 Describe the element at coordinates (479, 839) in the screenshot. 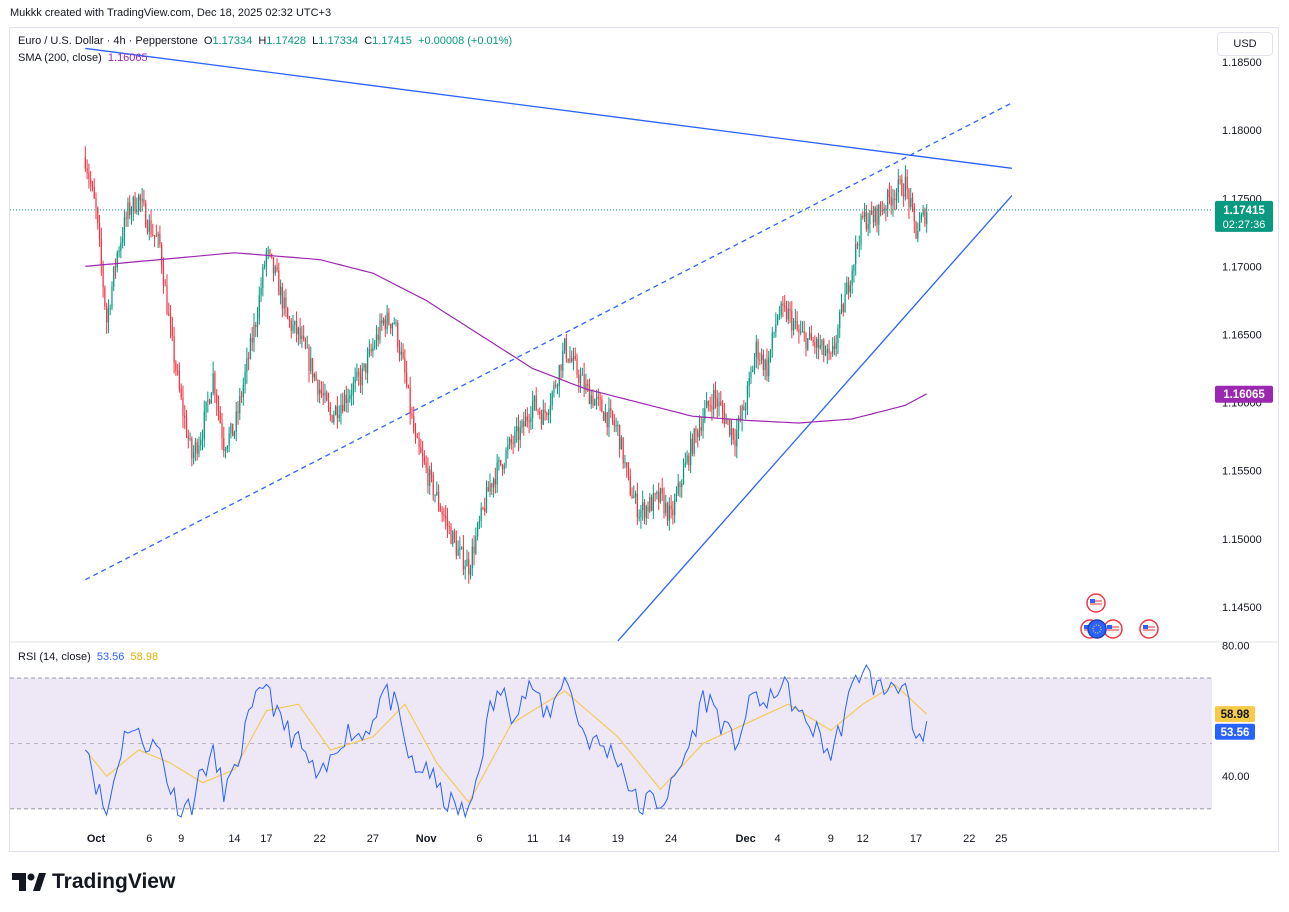

I see `time-tick-label: 6` at that location.